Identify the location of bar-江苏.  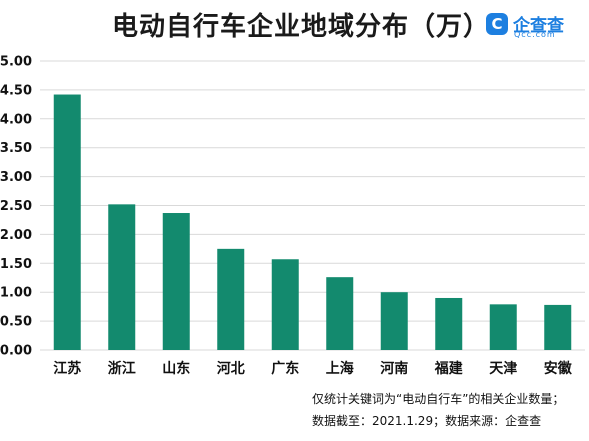
(67, 222).